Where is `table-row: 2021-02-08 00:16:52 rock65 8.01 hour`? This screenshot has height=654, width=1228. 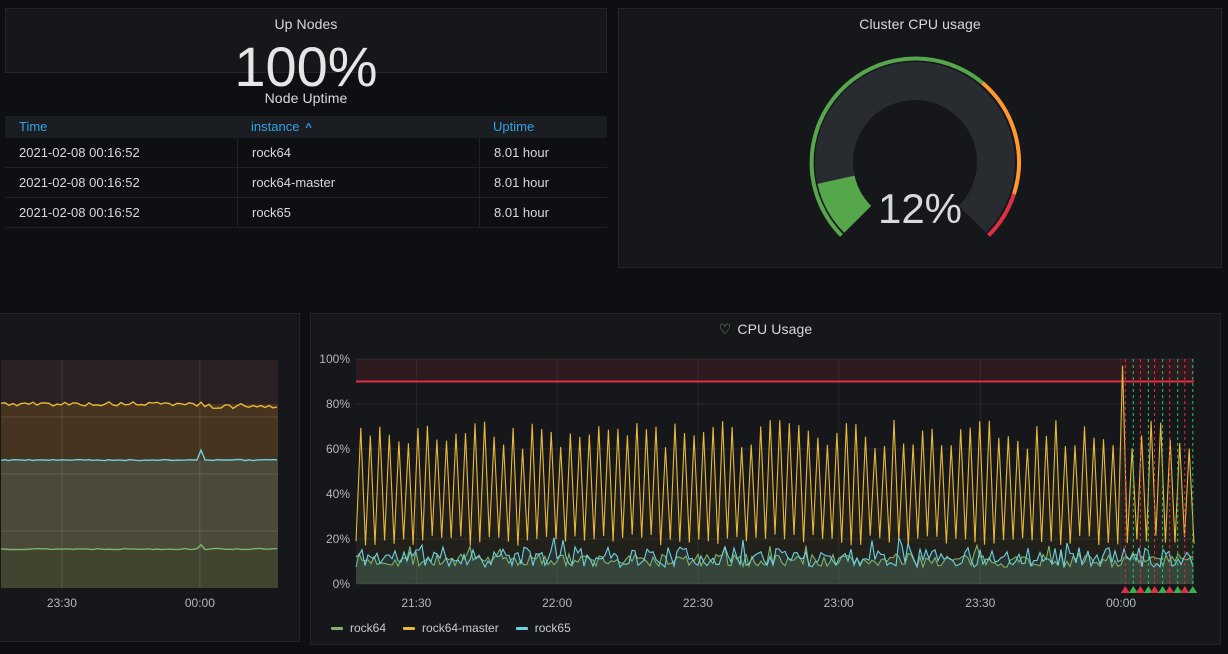 table-row: 2021-02-08 00:16:52 rock65 8.01 hour is located at coordinates (306, 213).